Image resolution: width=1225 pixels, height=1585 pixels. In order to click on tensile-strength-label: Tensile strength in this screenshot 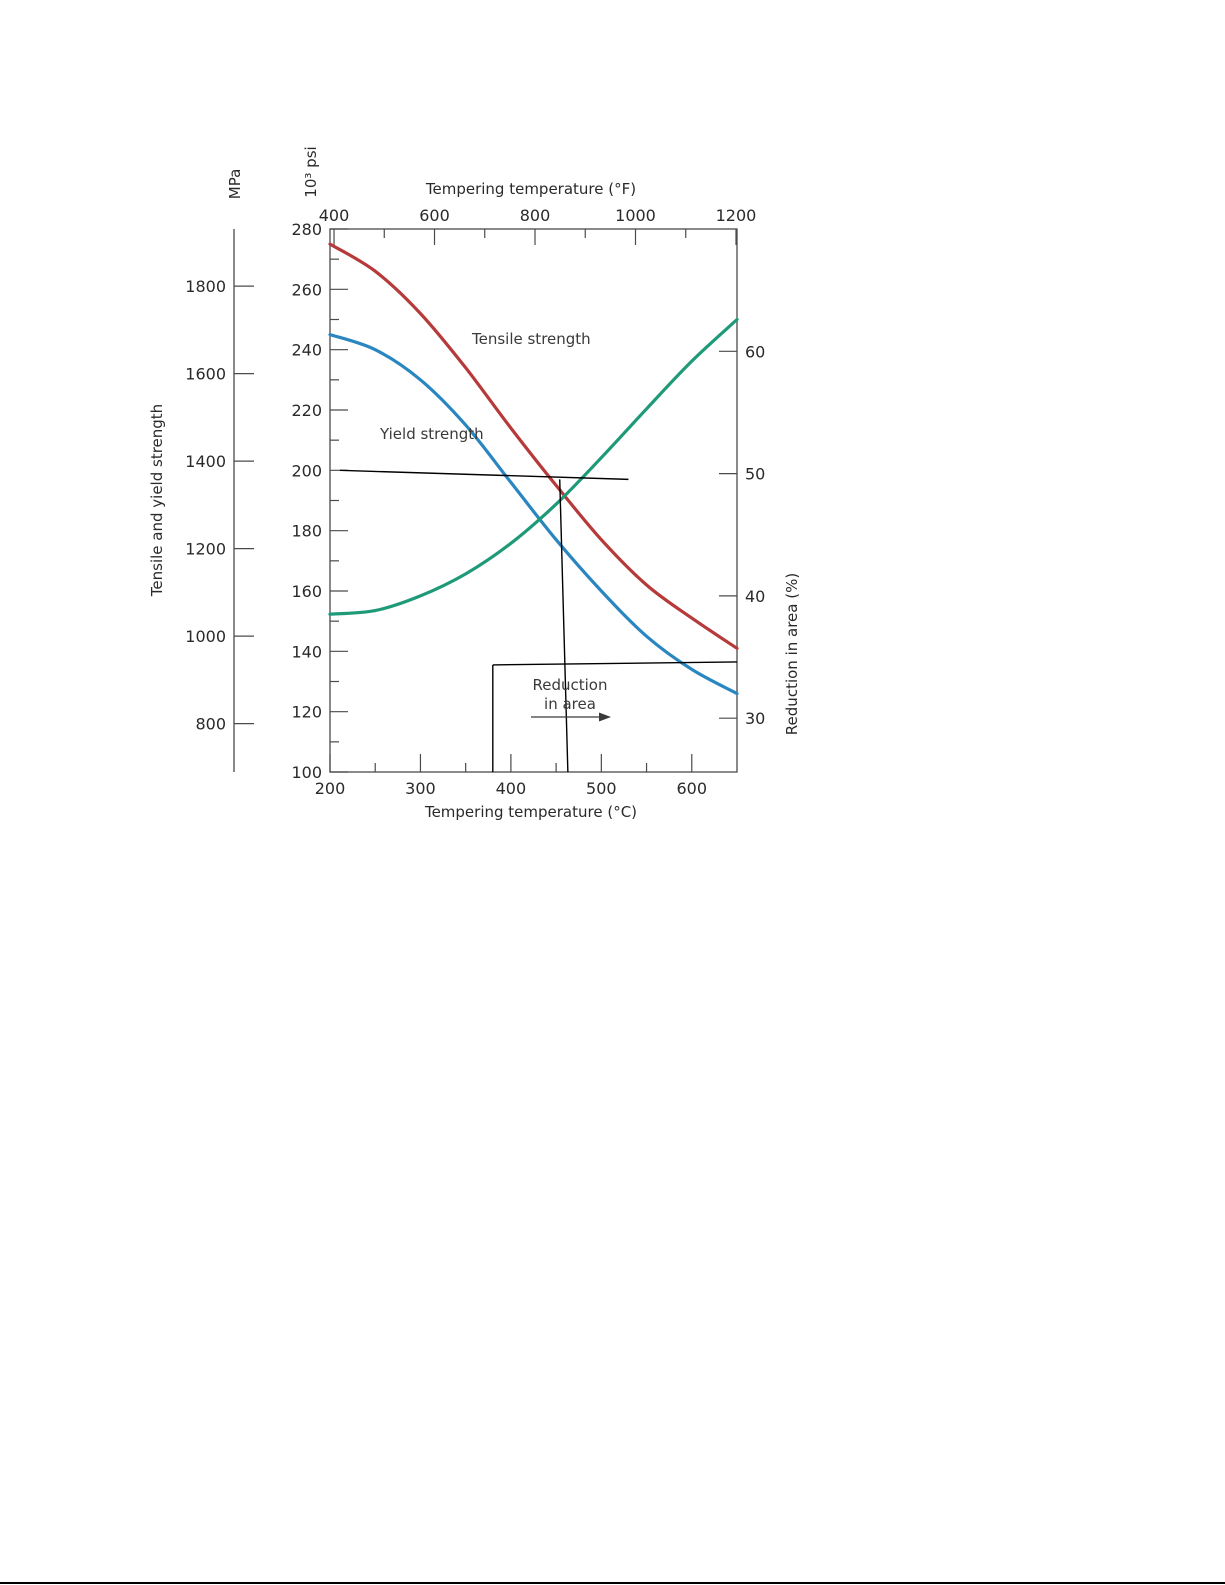, I will do `click(531, 339)`.